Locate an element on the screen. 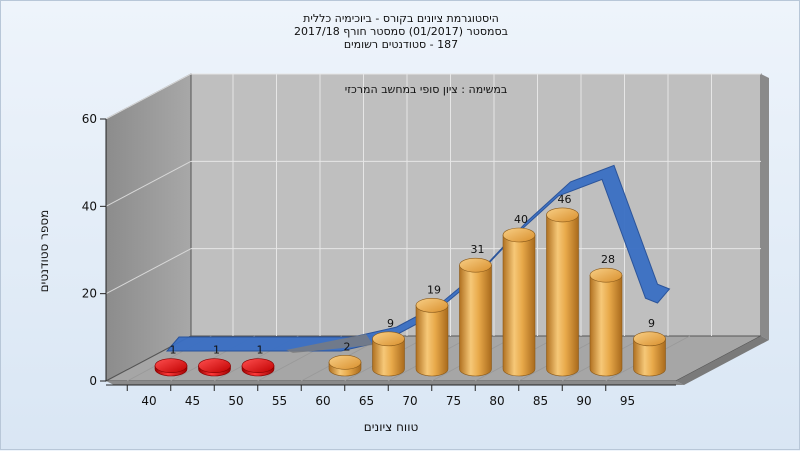 The height and width of the screenshot is (451, 800). x-axis-title: טווח ציונים is located at coordinates (391, 427).